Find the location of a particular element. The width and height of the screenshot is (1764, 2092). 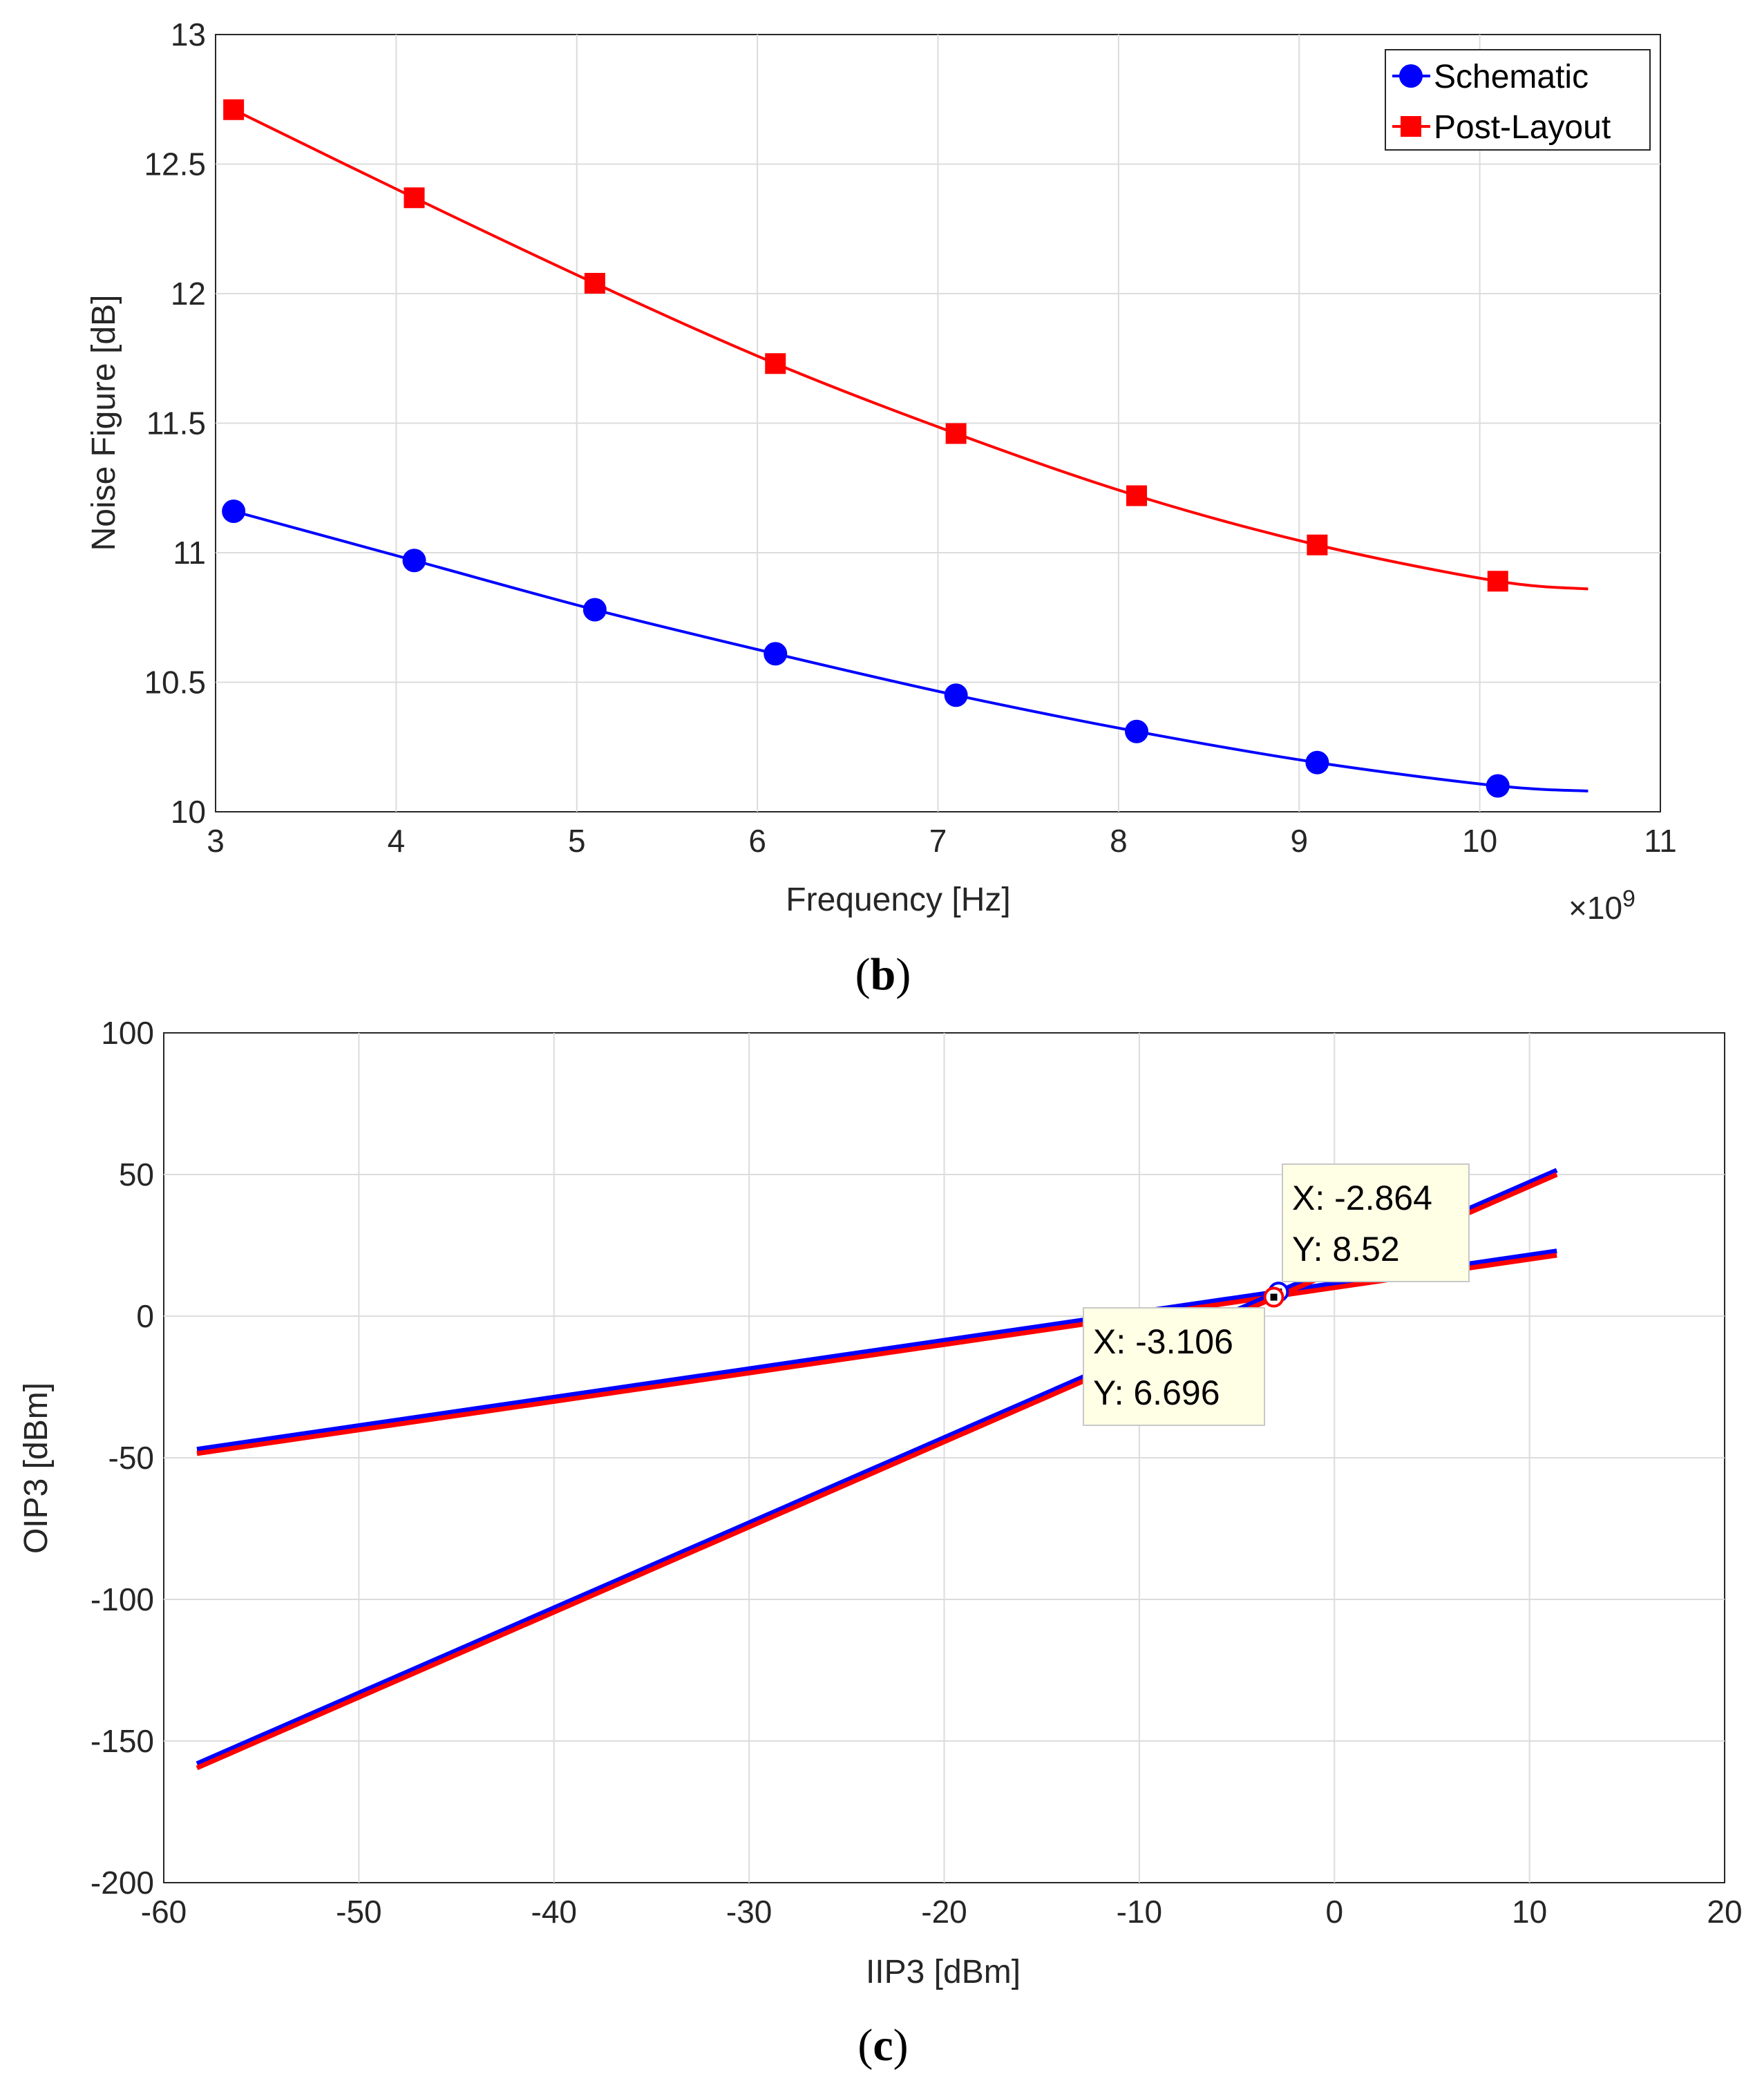

legend-marker-schematic is located at coordinates (1411, 76).